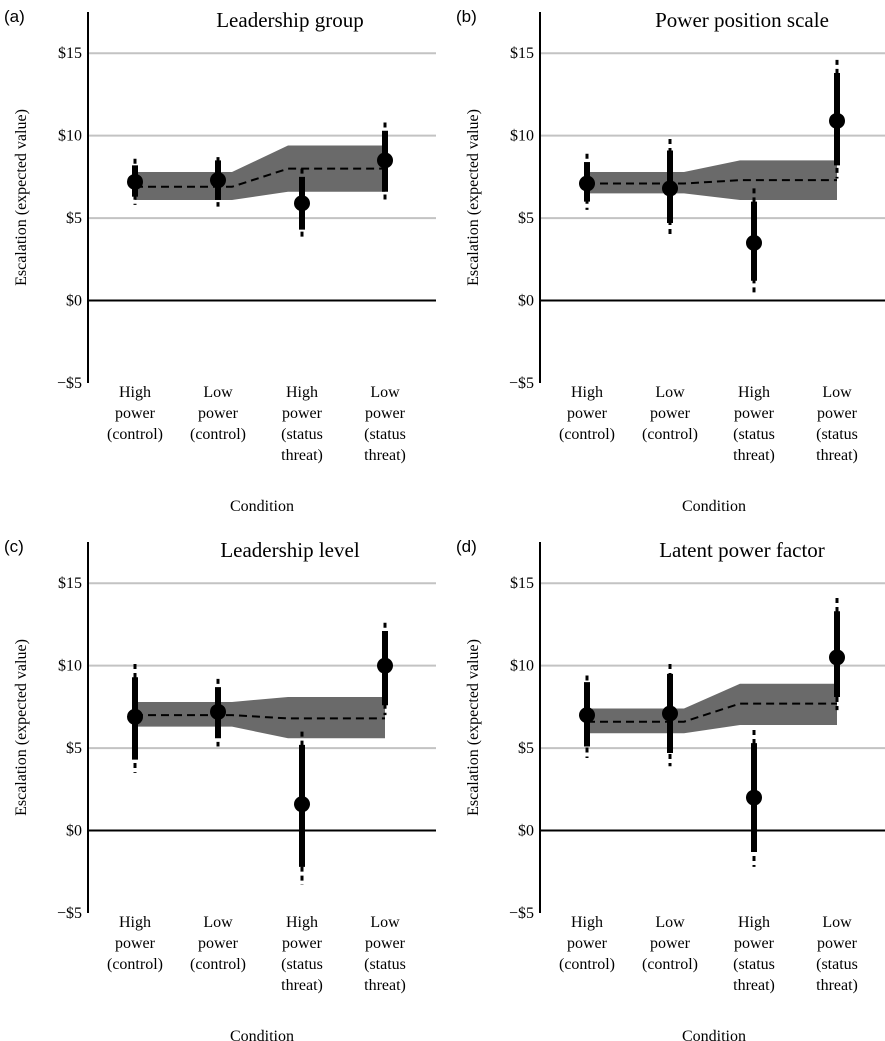 Image resolution: width=885 pixels, height=1041 pixels. What do you see at coordinates (290, 550) in the screenshot?
I see `panel-title: Leadership level` at bounding box center [290, 550].